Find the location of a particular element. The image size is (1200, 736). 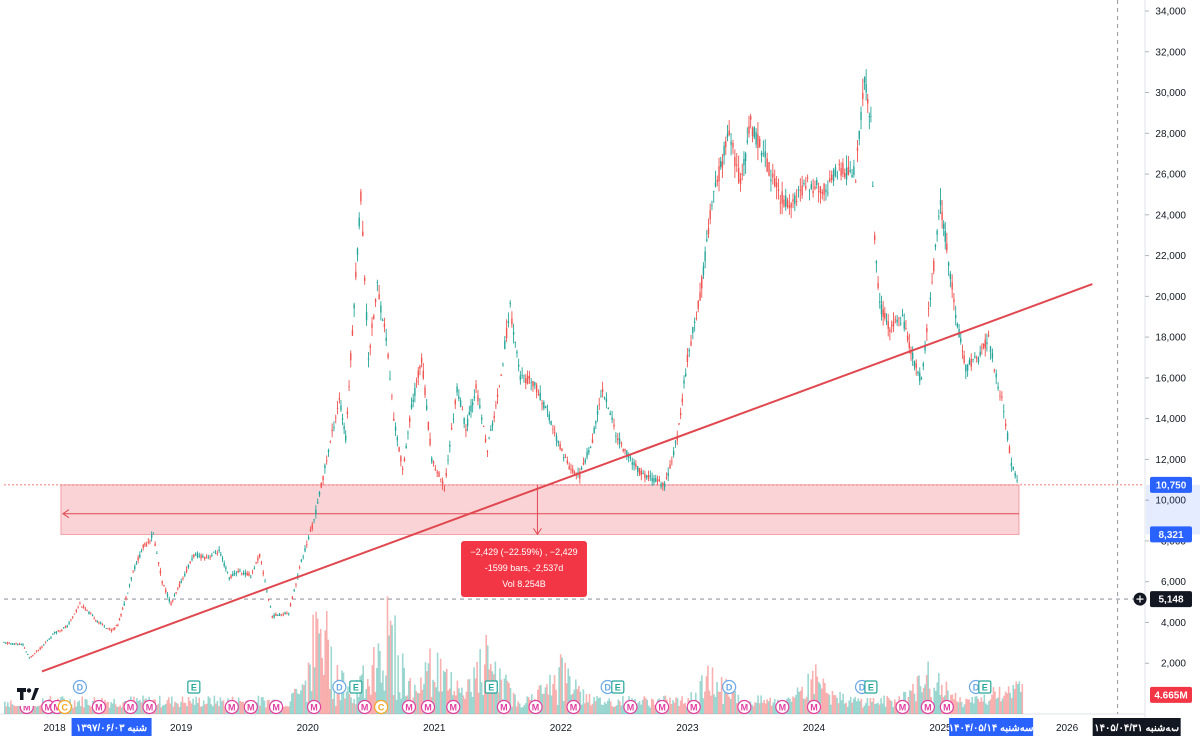

gear-icon is located at coordinates (1175, 728).